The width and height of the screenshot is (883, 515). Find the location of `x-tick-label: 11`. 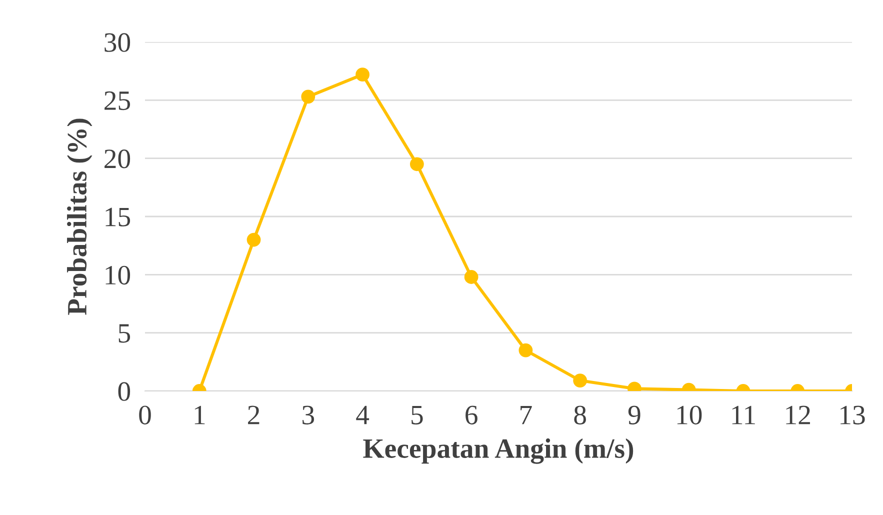

x-tick-label: 11 is located at coordinates (743, 415).